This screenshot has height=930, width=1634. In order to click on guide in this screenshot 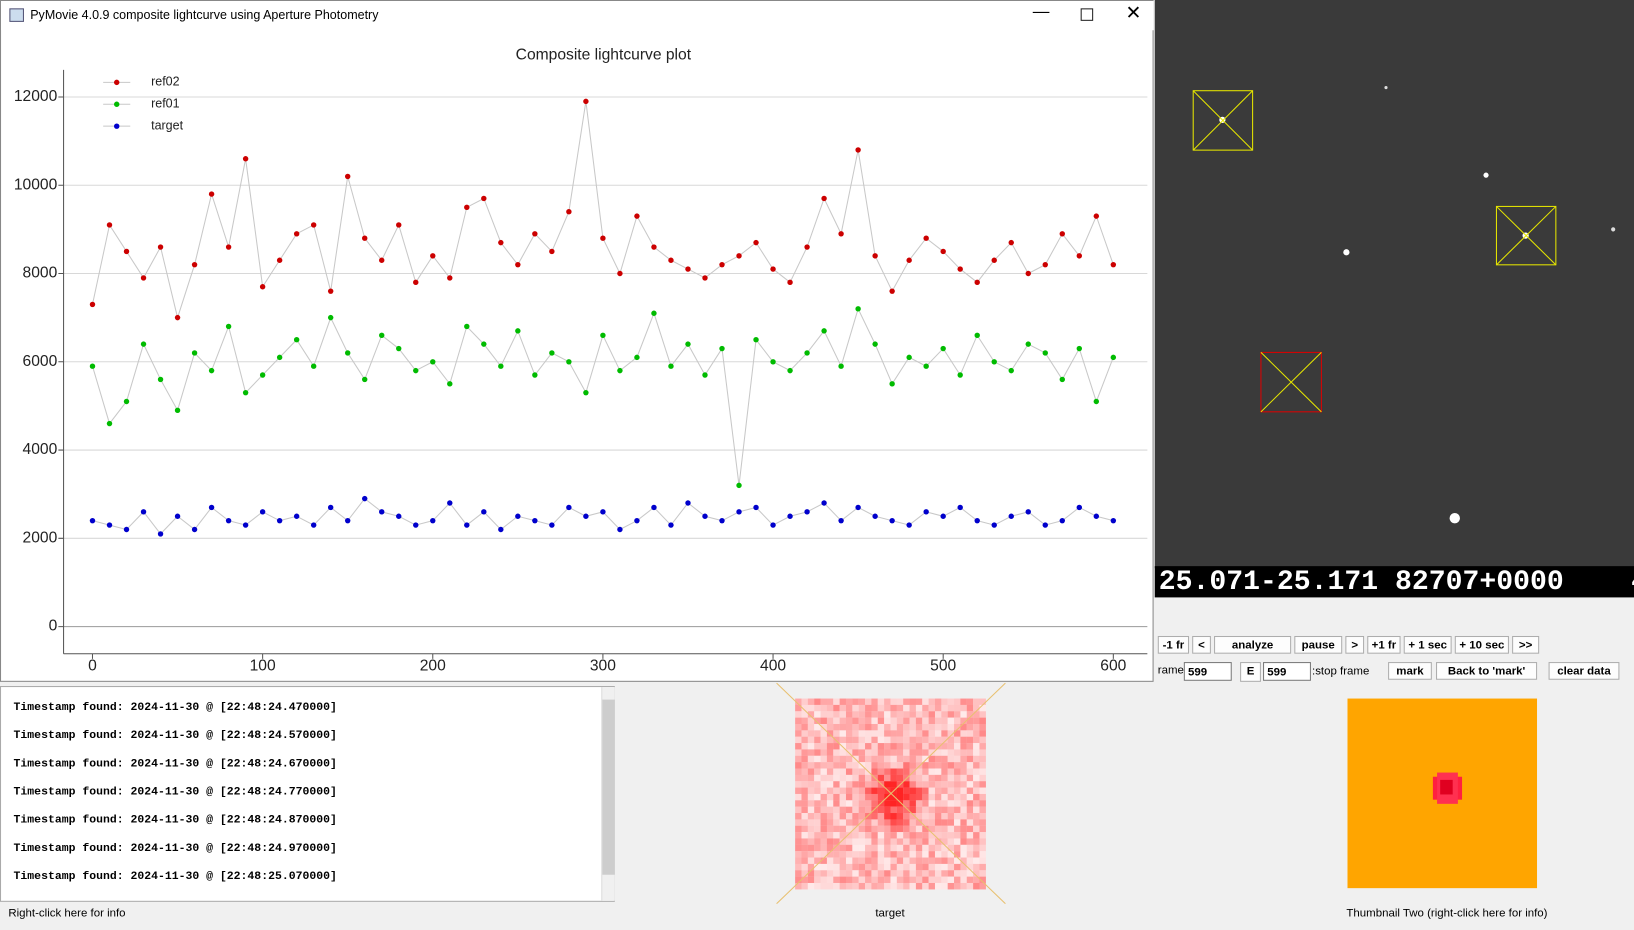, I will do `click(891, 793)`.